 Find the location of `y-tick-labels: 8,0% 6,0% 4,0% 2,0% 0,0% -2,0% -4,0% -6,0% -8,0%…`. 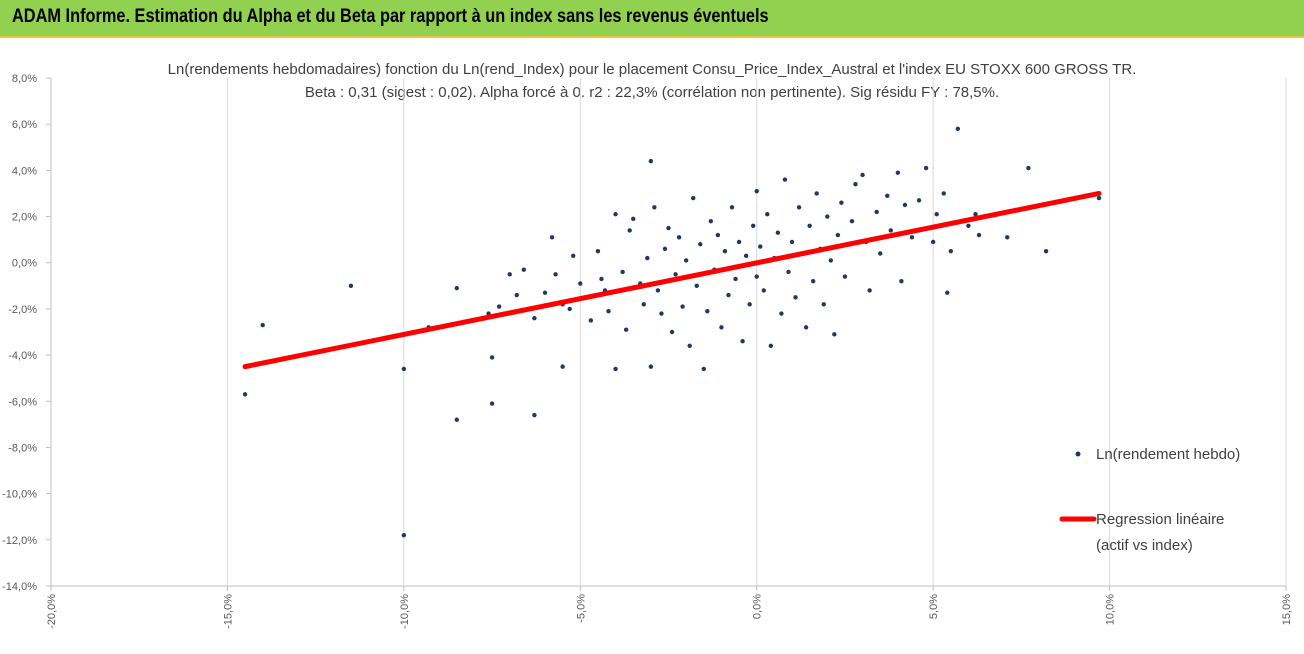

y-tick-labels: 8,0% 6,0% 4,0% 2,0% 0,0% -2,0% -4,0% -6,0% -8,0%… is located at coordinates (19, 333).